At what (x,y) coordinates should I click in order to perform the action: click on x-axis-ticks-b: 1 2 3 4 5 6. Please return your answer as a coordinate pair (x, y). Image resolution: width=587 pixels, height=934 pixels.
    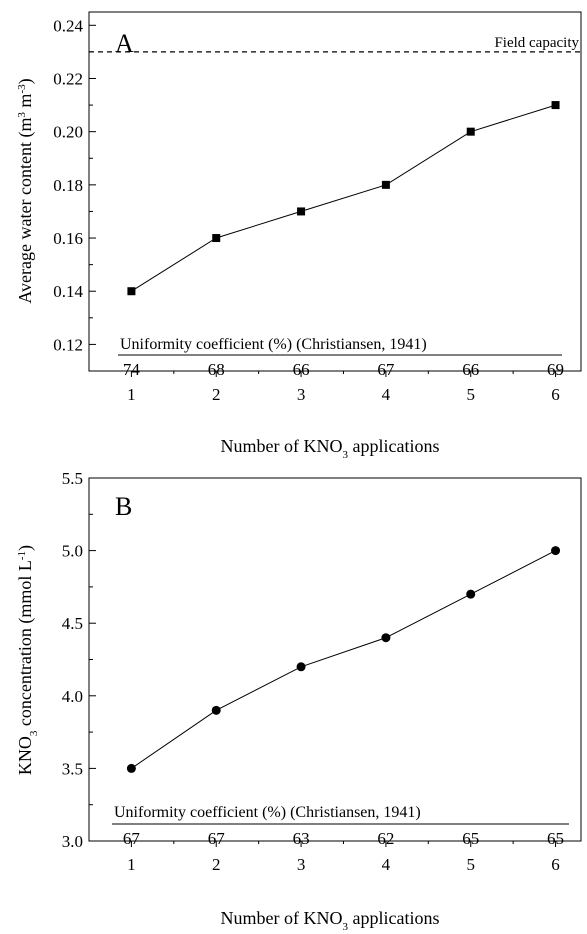
    Looking at the image, I should click on (343, 857).